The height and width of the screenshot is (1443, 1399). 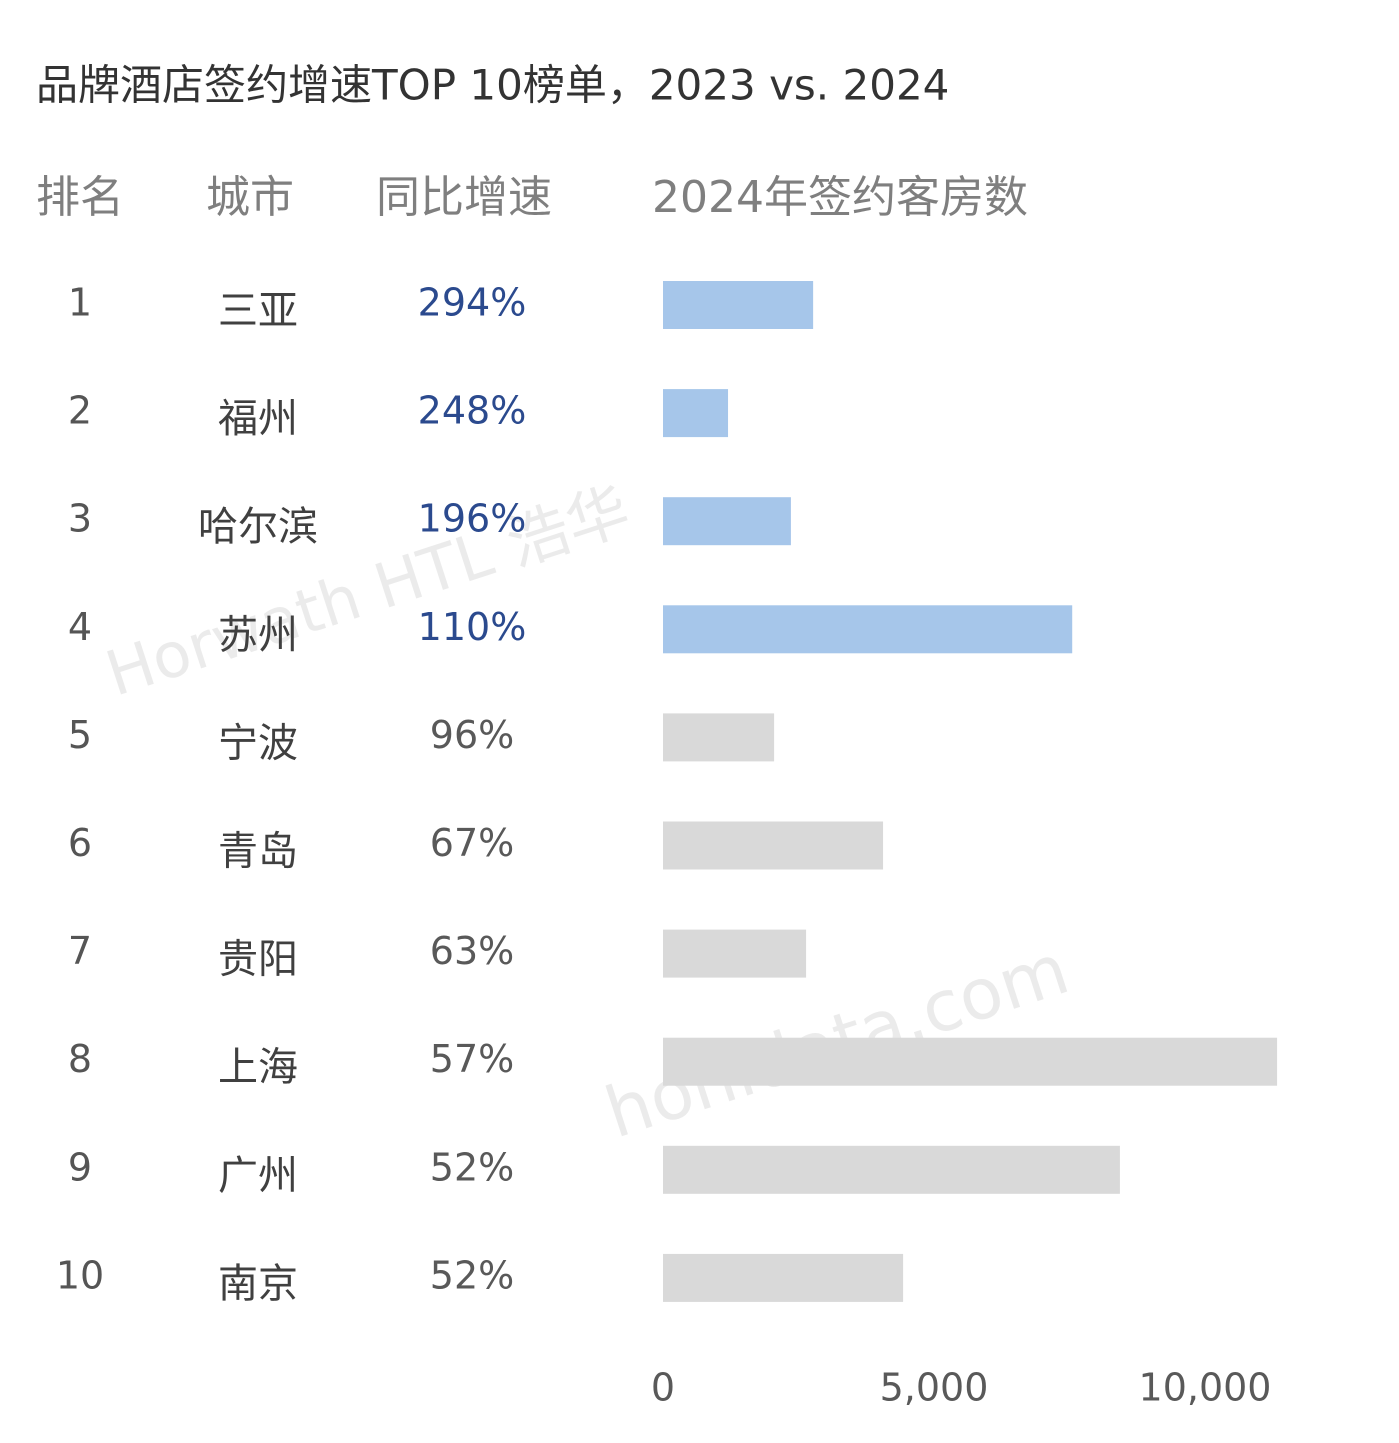 What do you see at coordinates (258, 635) in the screenshot?
I see `city: 苏州` at bounding box center [258, 635].